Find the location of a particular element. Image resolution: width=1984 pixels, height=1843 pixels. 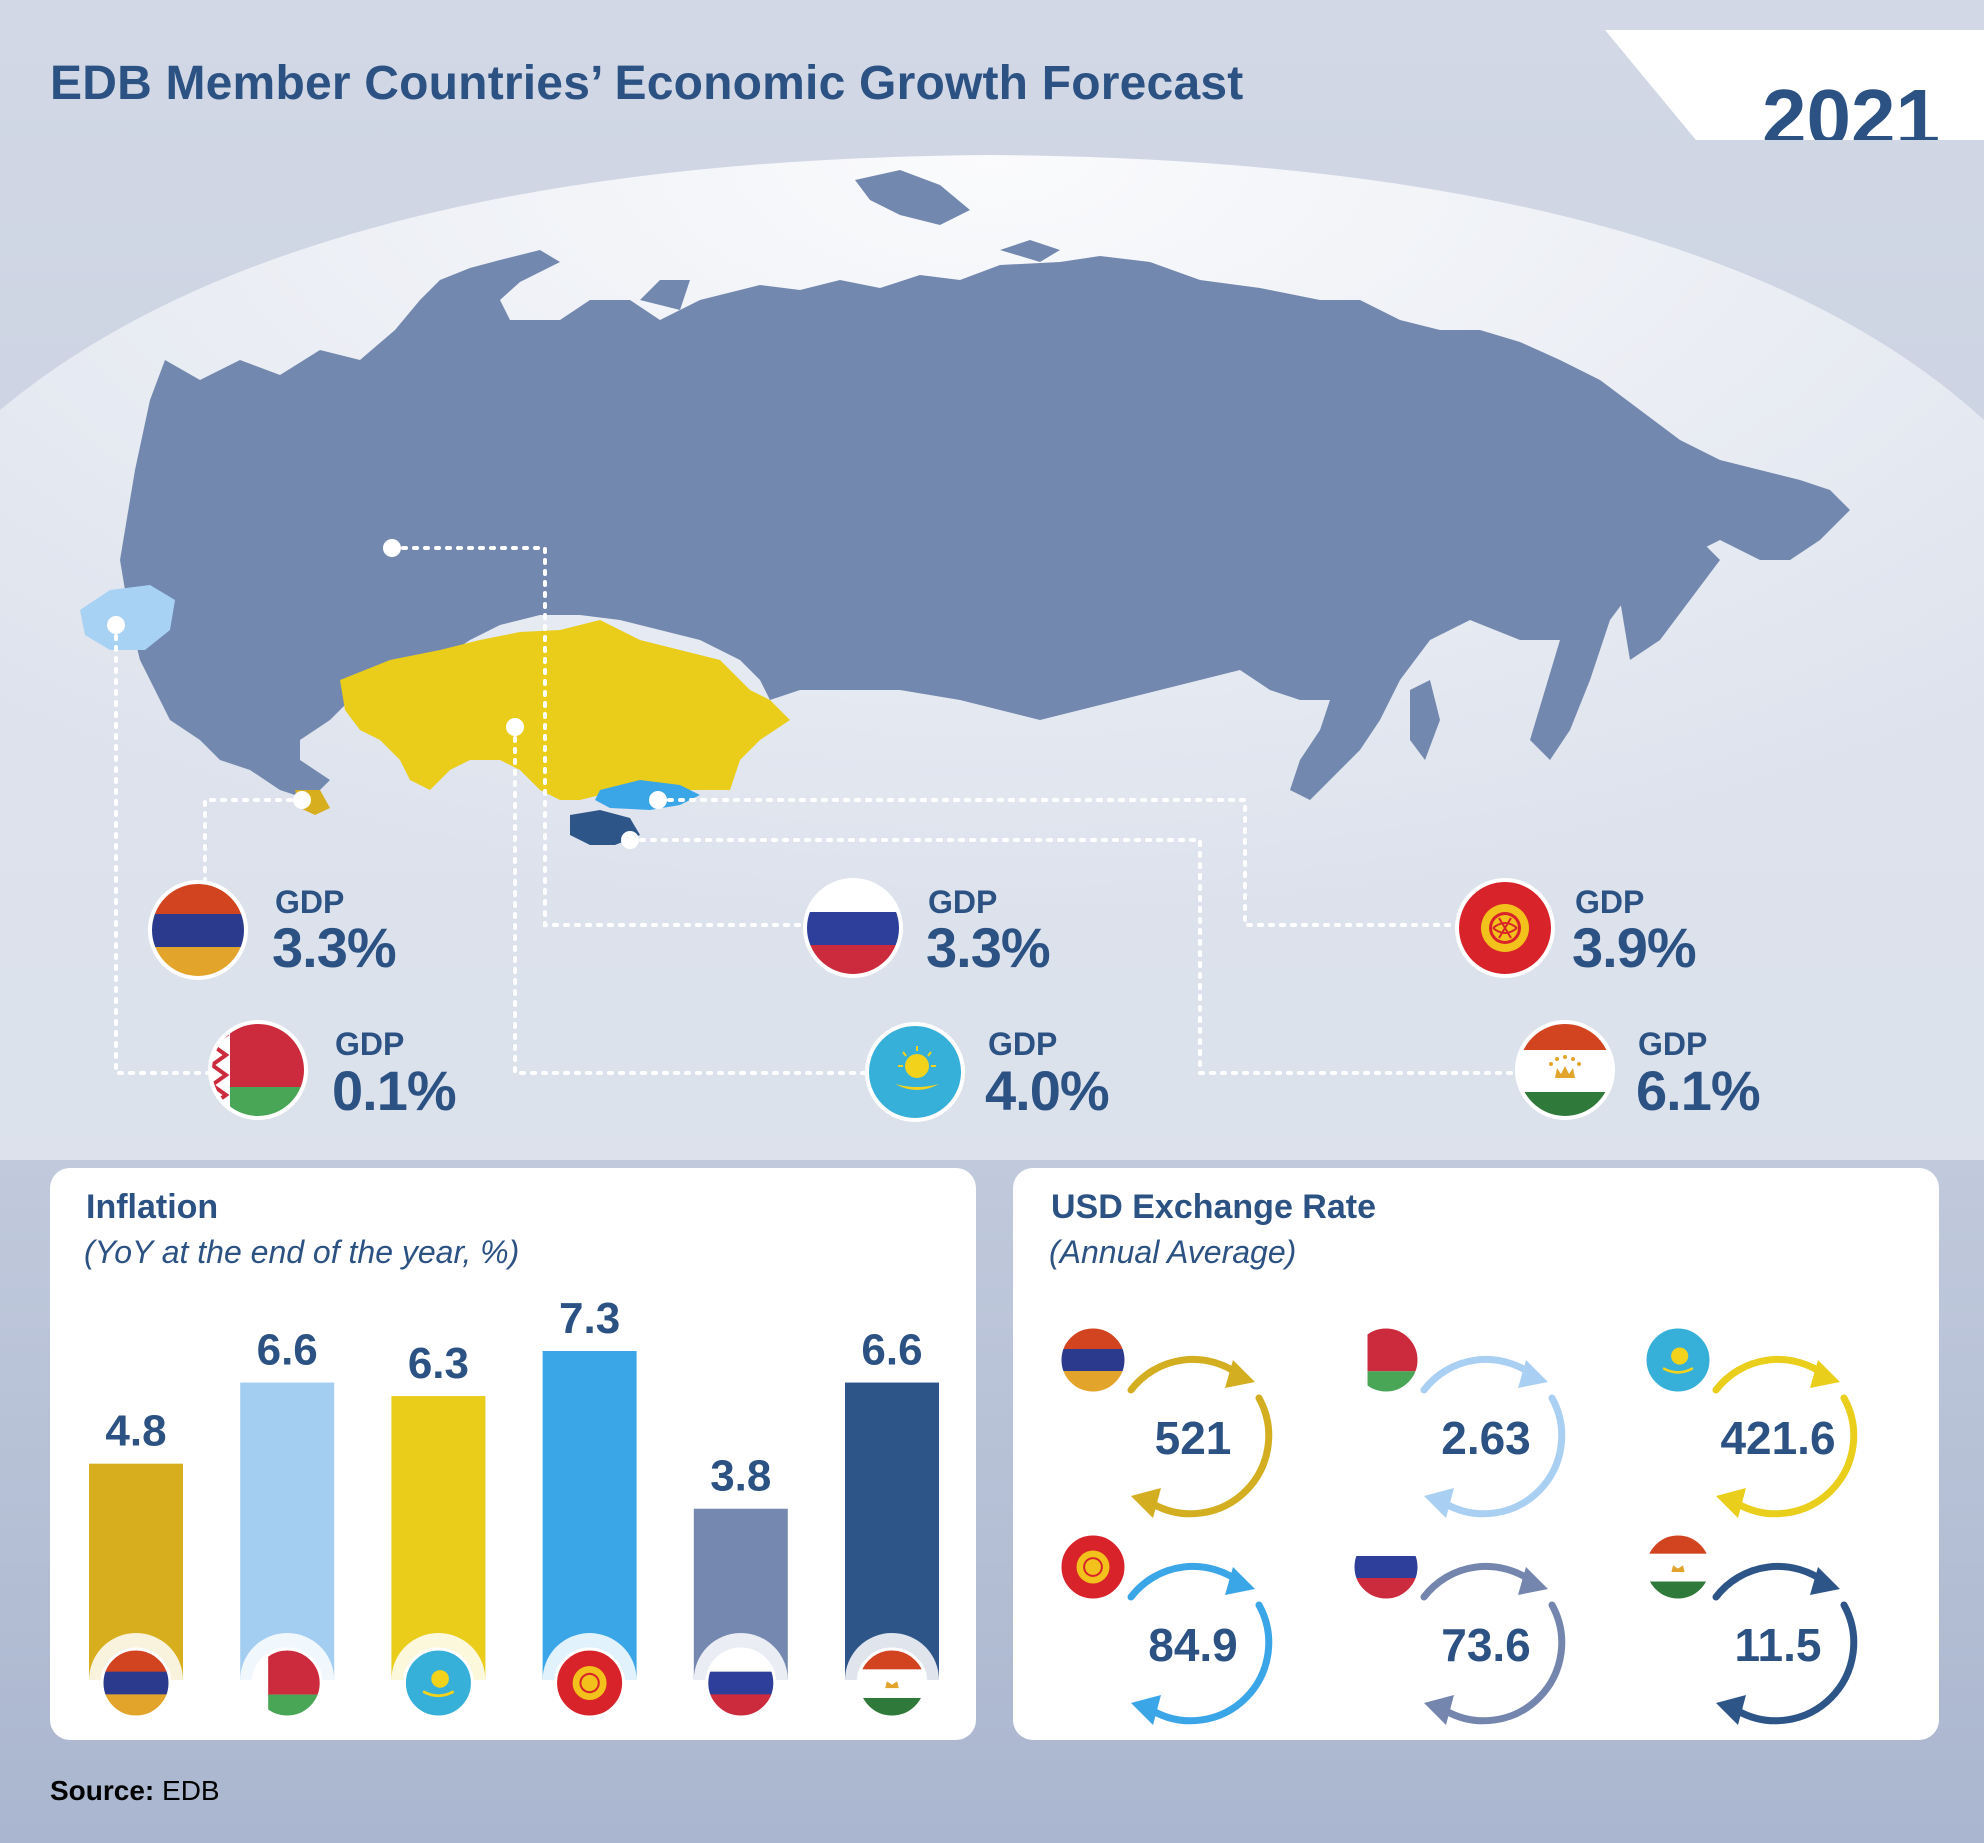

exchange-rate-item: 73.6 is located at coordinates (1476, 1625).